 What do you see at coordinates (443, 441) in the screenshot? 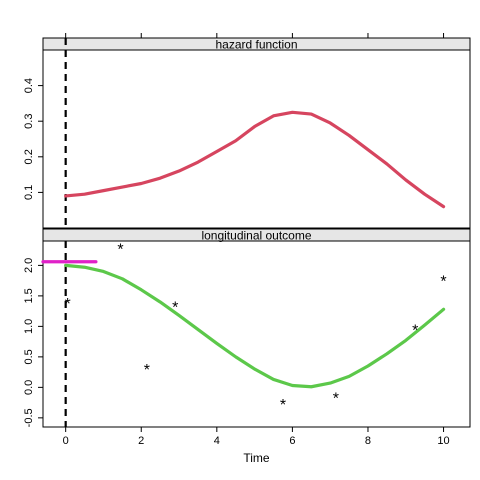
I see `x-tick-label: 10` at bounding box center [443, 441].